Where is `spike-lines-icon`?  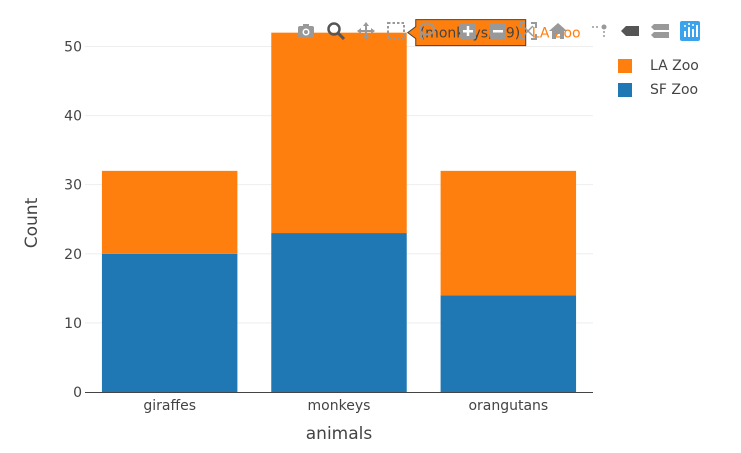 spike-lines-icon is located at coordinates (600, 31).